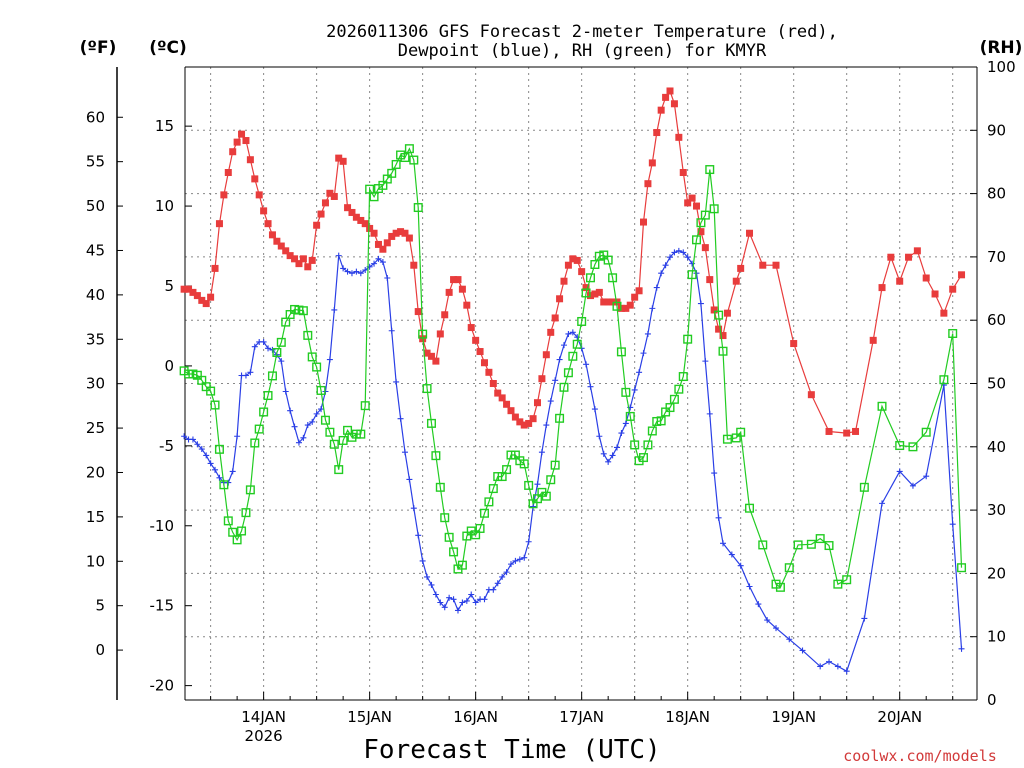 The height and width of the screenshot is (768, 1024). I want to click on celsius-tick-label: -5, so click(166, 446).